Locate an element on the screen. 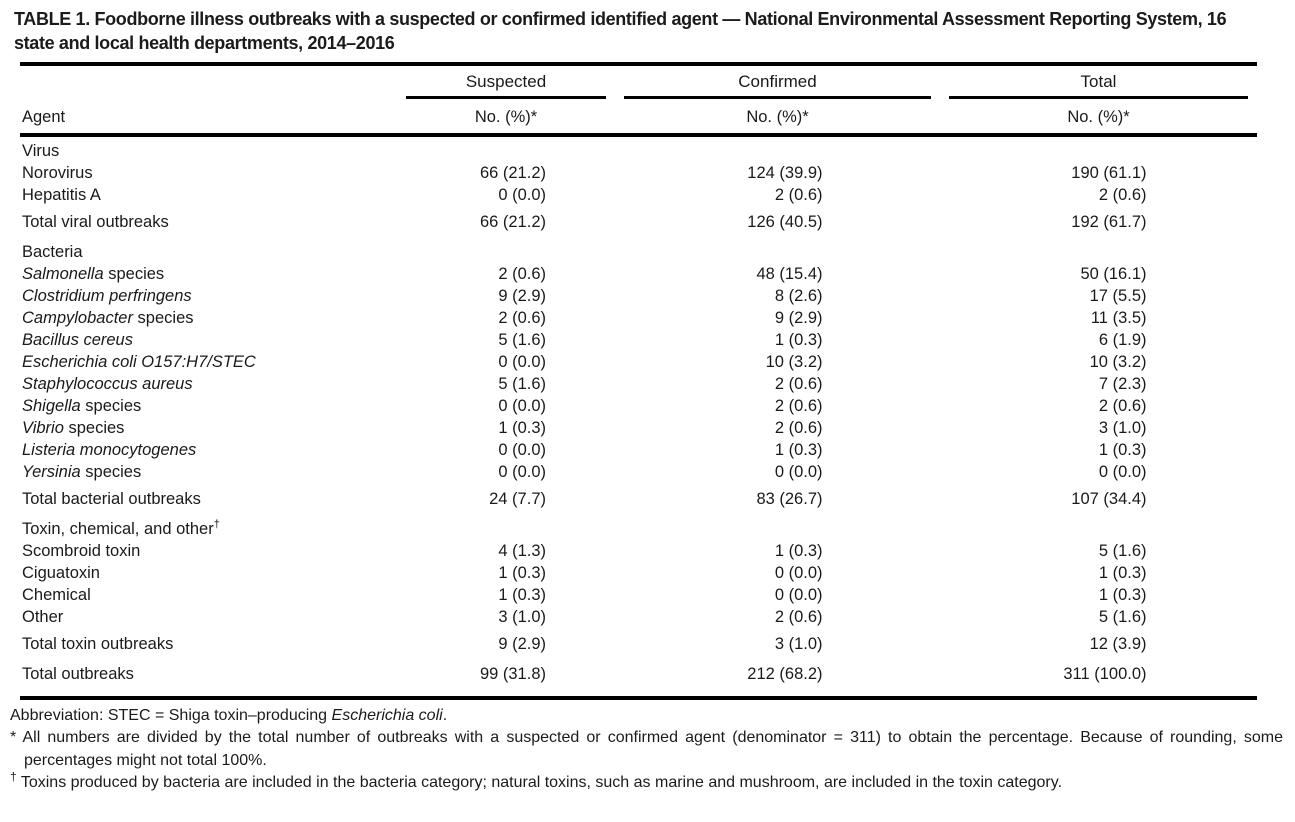 The width and height of the screenshot is (1295, 822). suspected-value: 9 (2.9) is located at coordinates (522, 644).